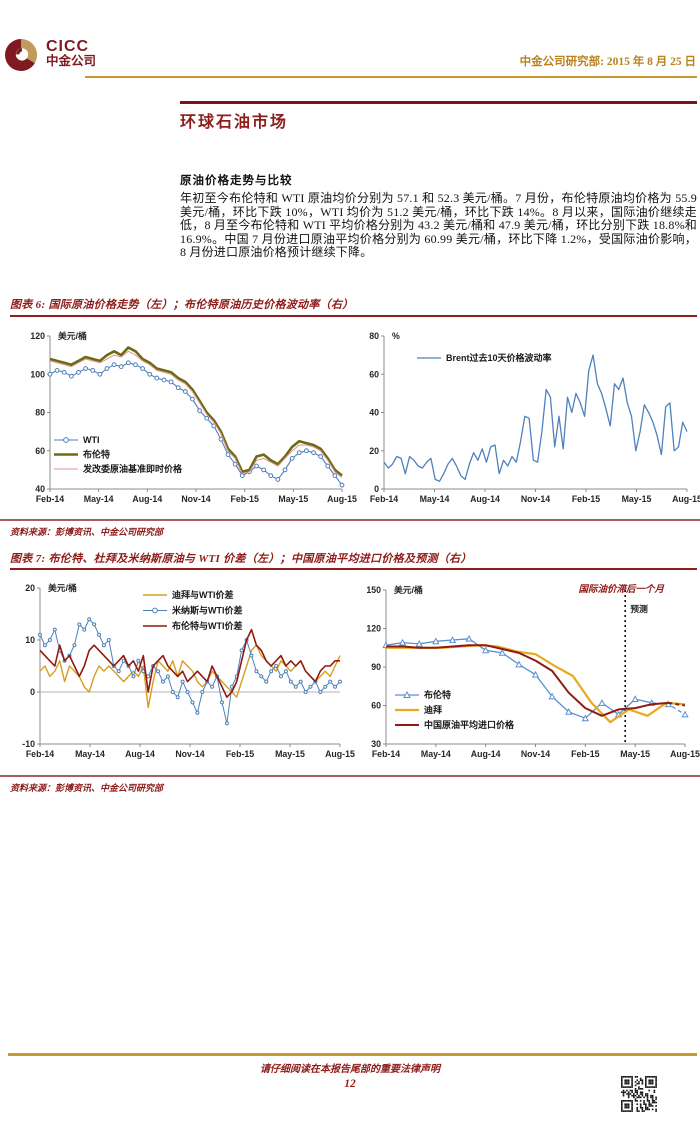 Image resolution: width=700 pixels, height=1134 pixels. Describe the element at coordinates (182, 305) in the screenshot. I see `figure6-caption: 图表 6: 国际原油价格走势（左）；布伦特原油历史价格波动率（右）` at that location.